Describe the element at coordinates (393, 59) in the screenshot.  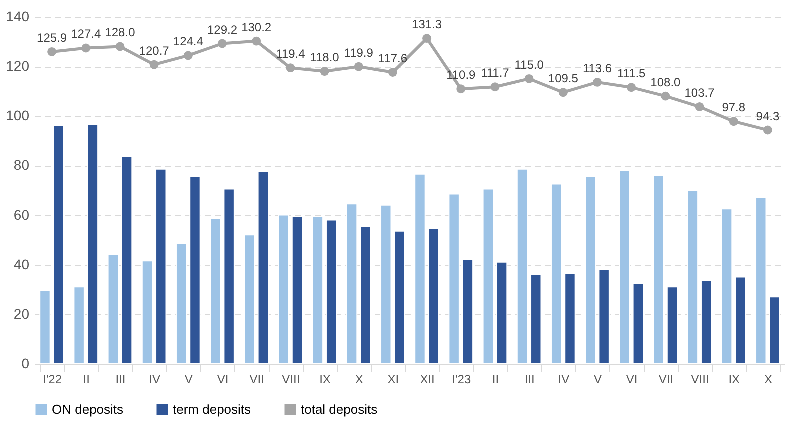
I see `data-label: 117.6` at that location.